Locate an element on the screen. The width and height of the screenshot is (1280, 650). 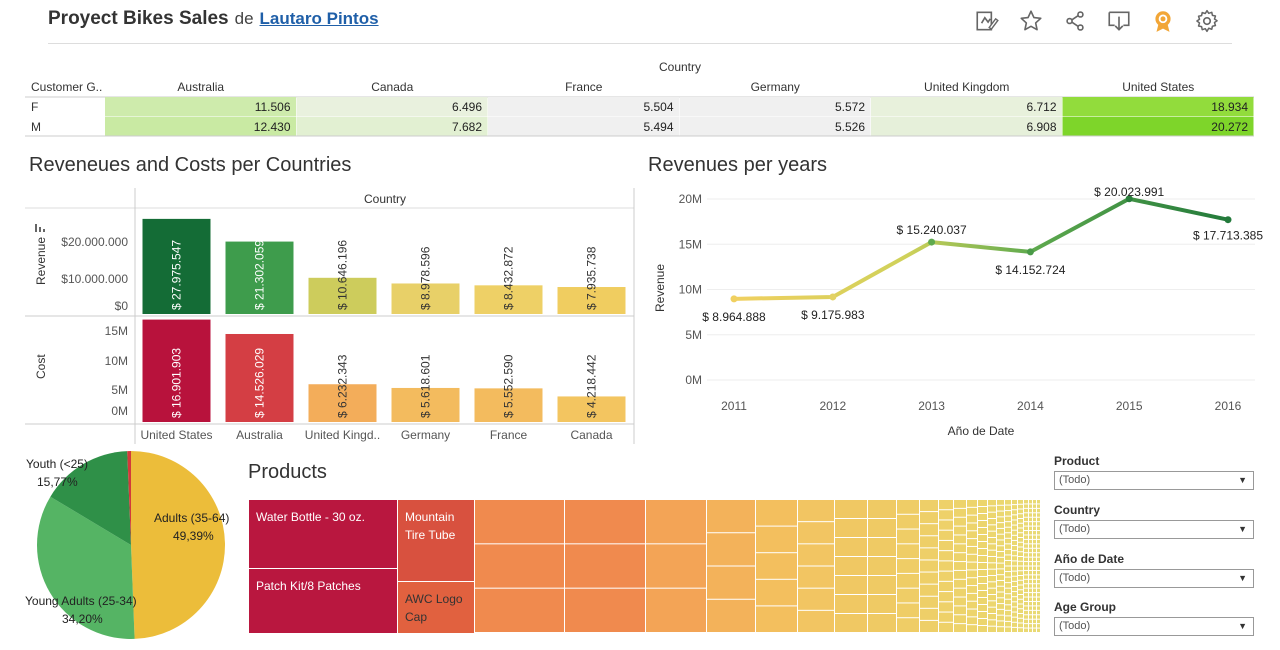
pie-slice is located at coordinates (86, 567).